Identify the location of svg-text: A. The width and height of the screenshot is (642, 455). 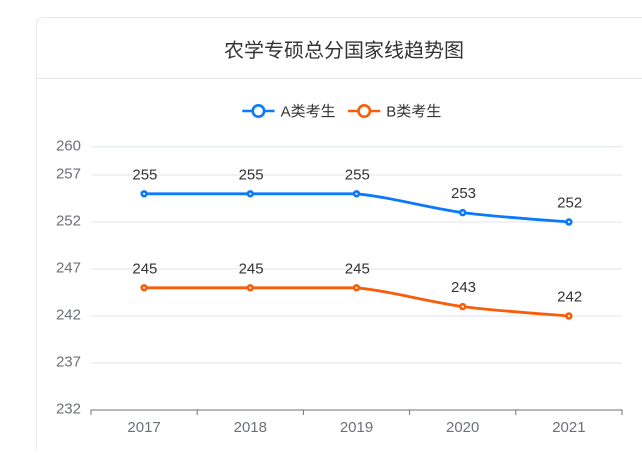
(286, 111).